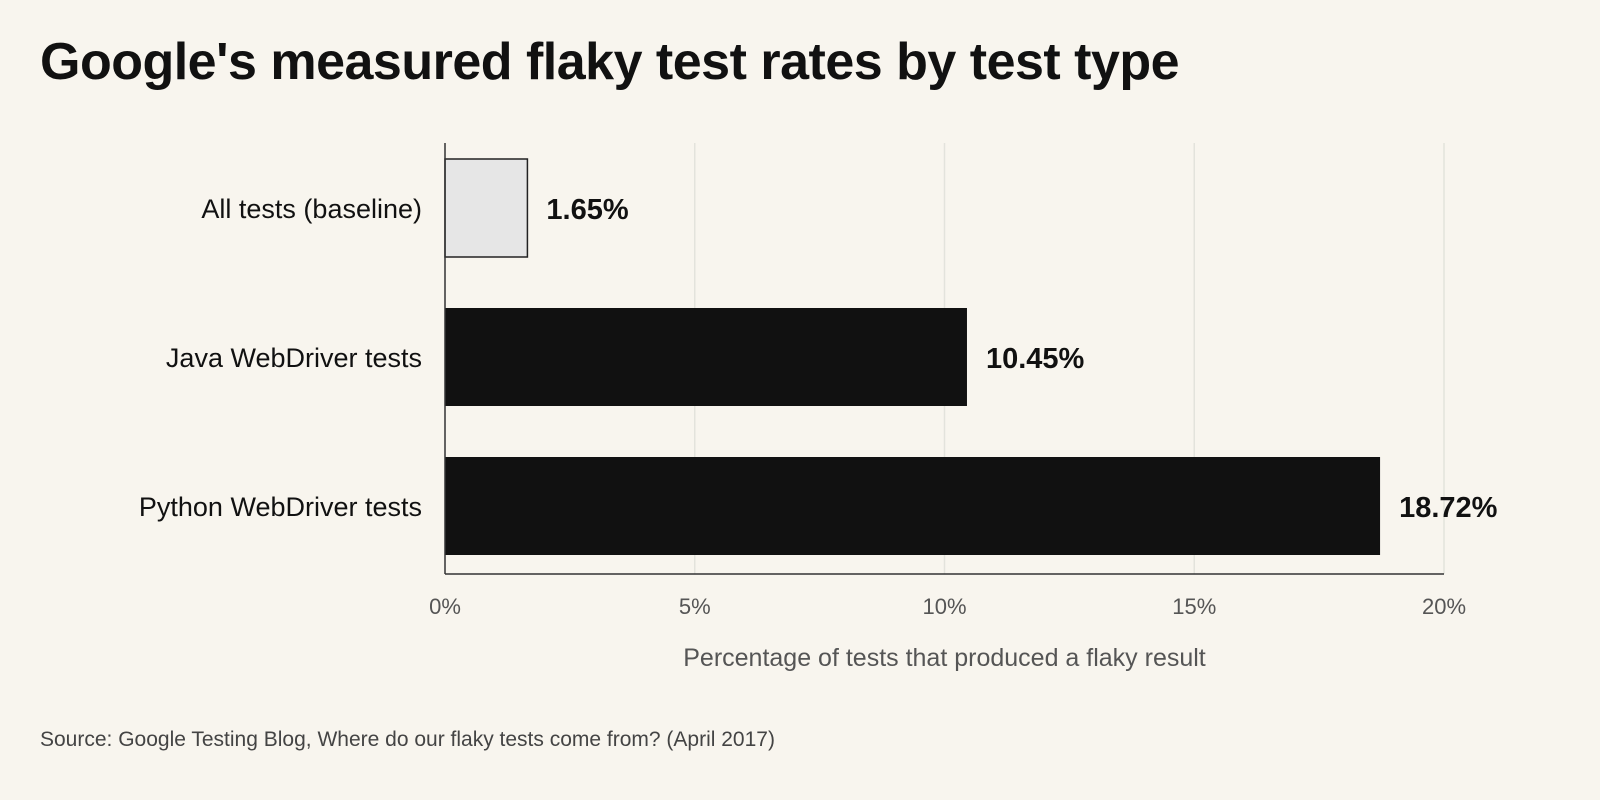 This screenshot has width=1600, height=800. What do you see at coordinates (311, 209) in the screenshot?
I see `category-label: All tests (baseline)` at bounding box center [311, 209].